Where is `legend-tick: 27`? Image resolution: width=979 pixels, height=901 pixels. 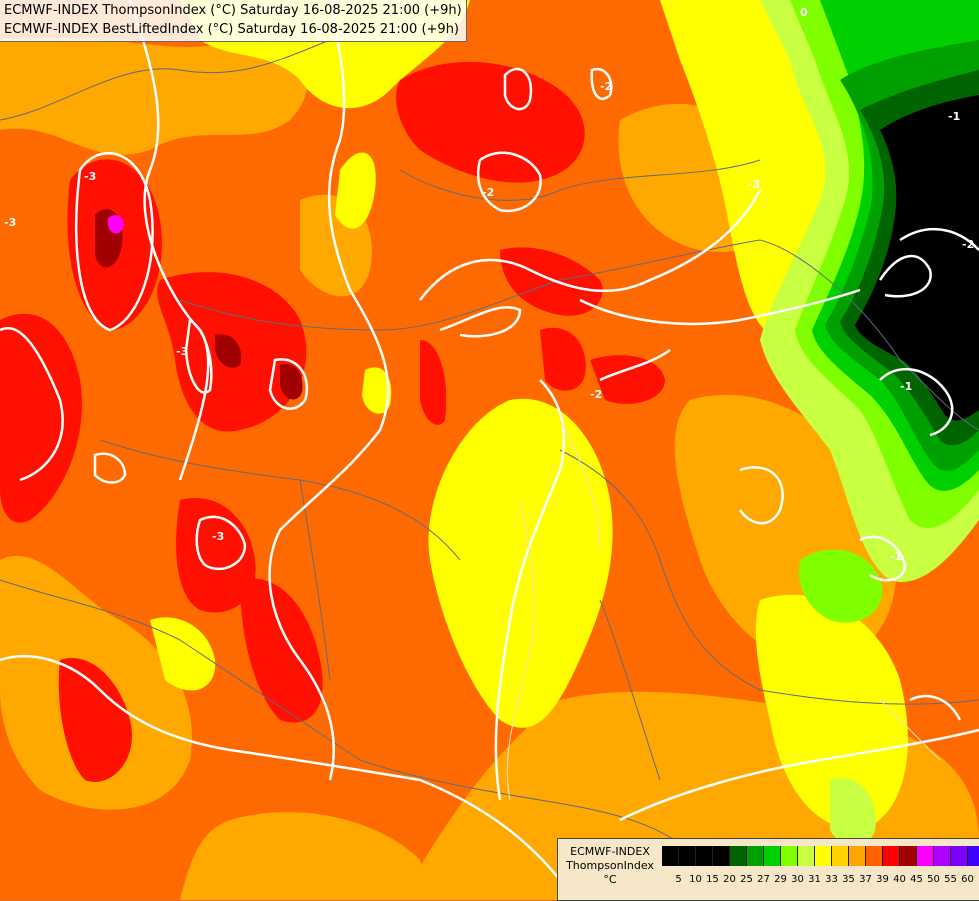 legend-tick: 27 is located at coordinates (763, 879).